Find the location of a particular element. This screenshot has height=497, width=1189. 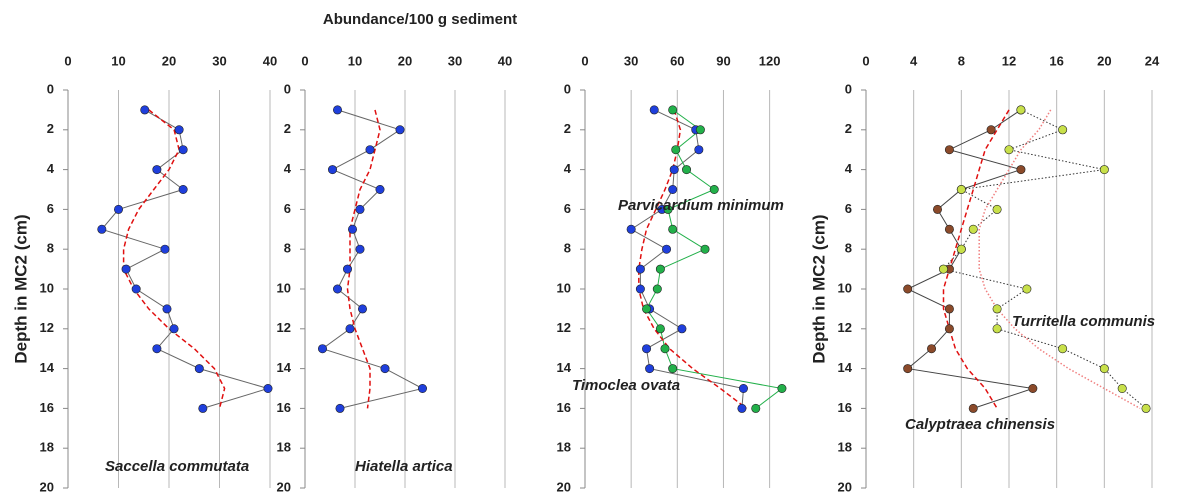

x-tick-label: 4 is located at coordinates (914, 60).